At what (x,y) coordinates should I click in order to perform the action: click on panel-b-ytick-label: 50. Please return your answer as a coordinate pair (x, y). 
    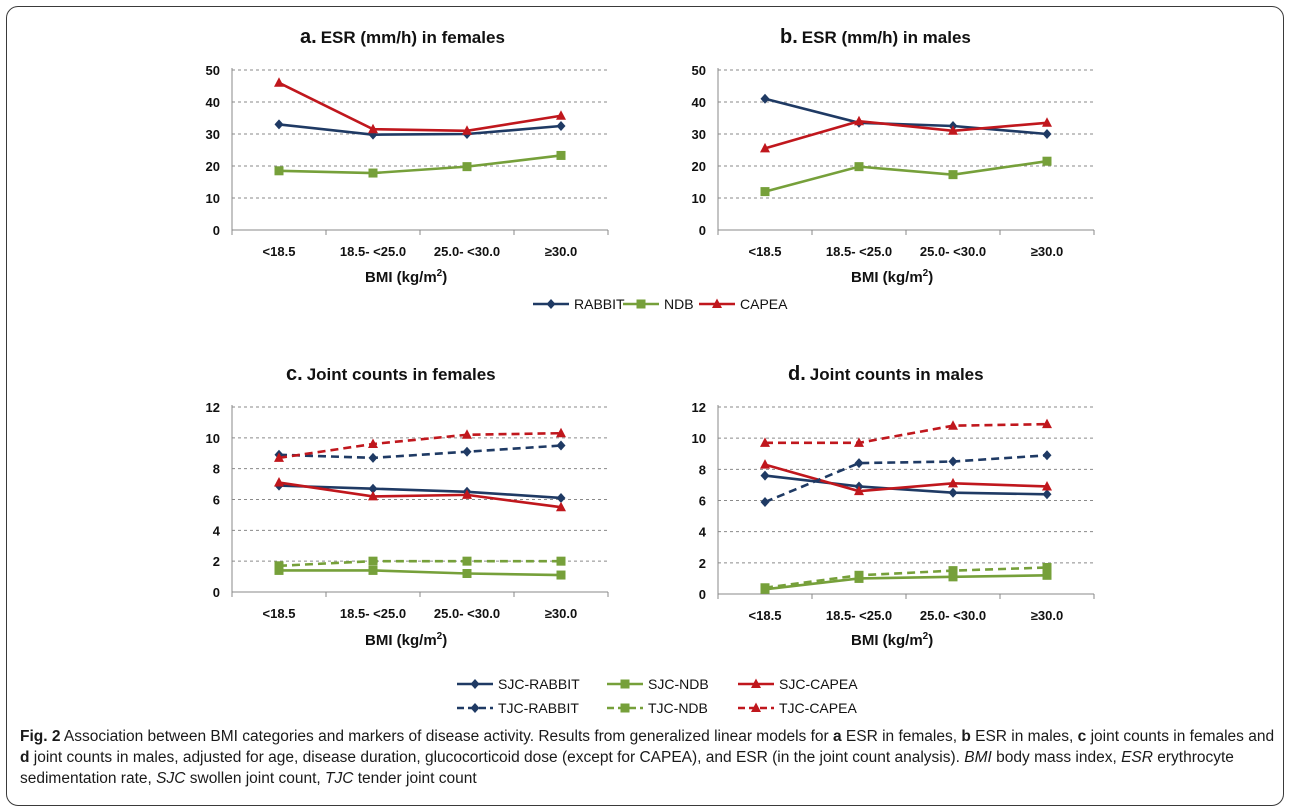
    Looking at the image, I should click on (699, 70).